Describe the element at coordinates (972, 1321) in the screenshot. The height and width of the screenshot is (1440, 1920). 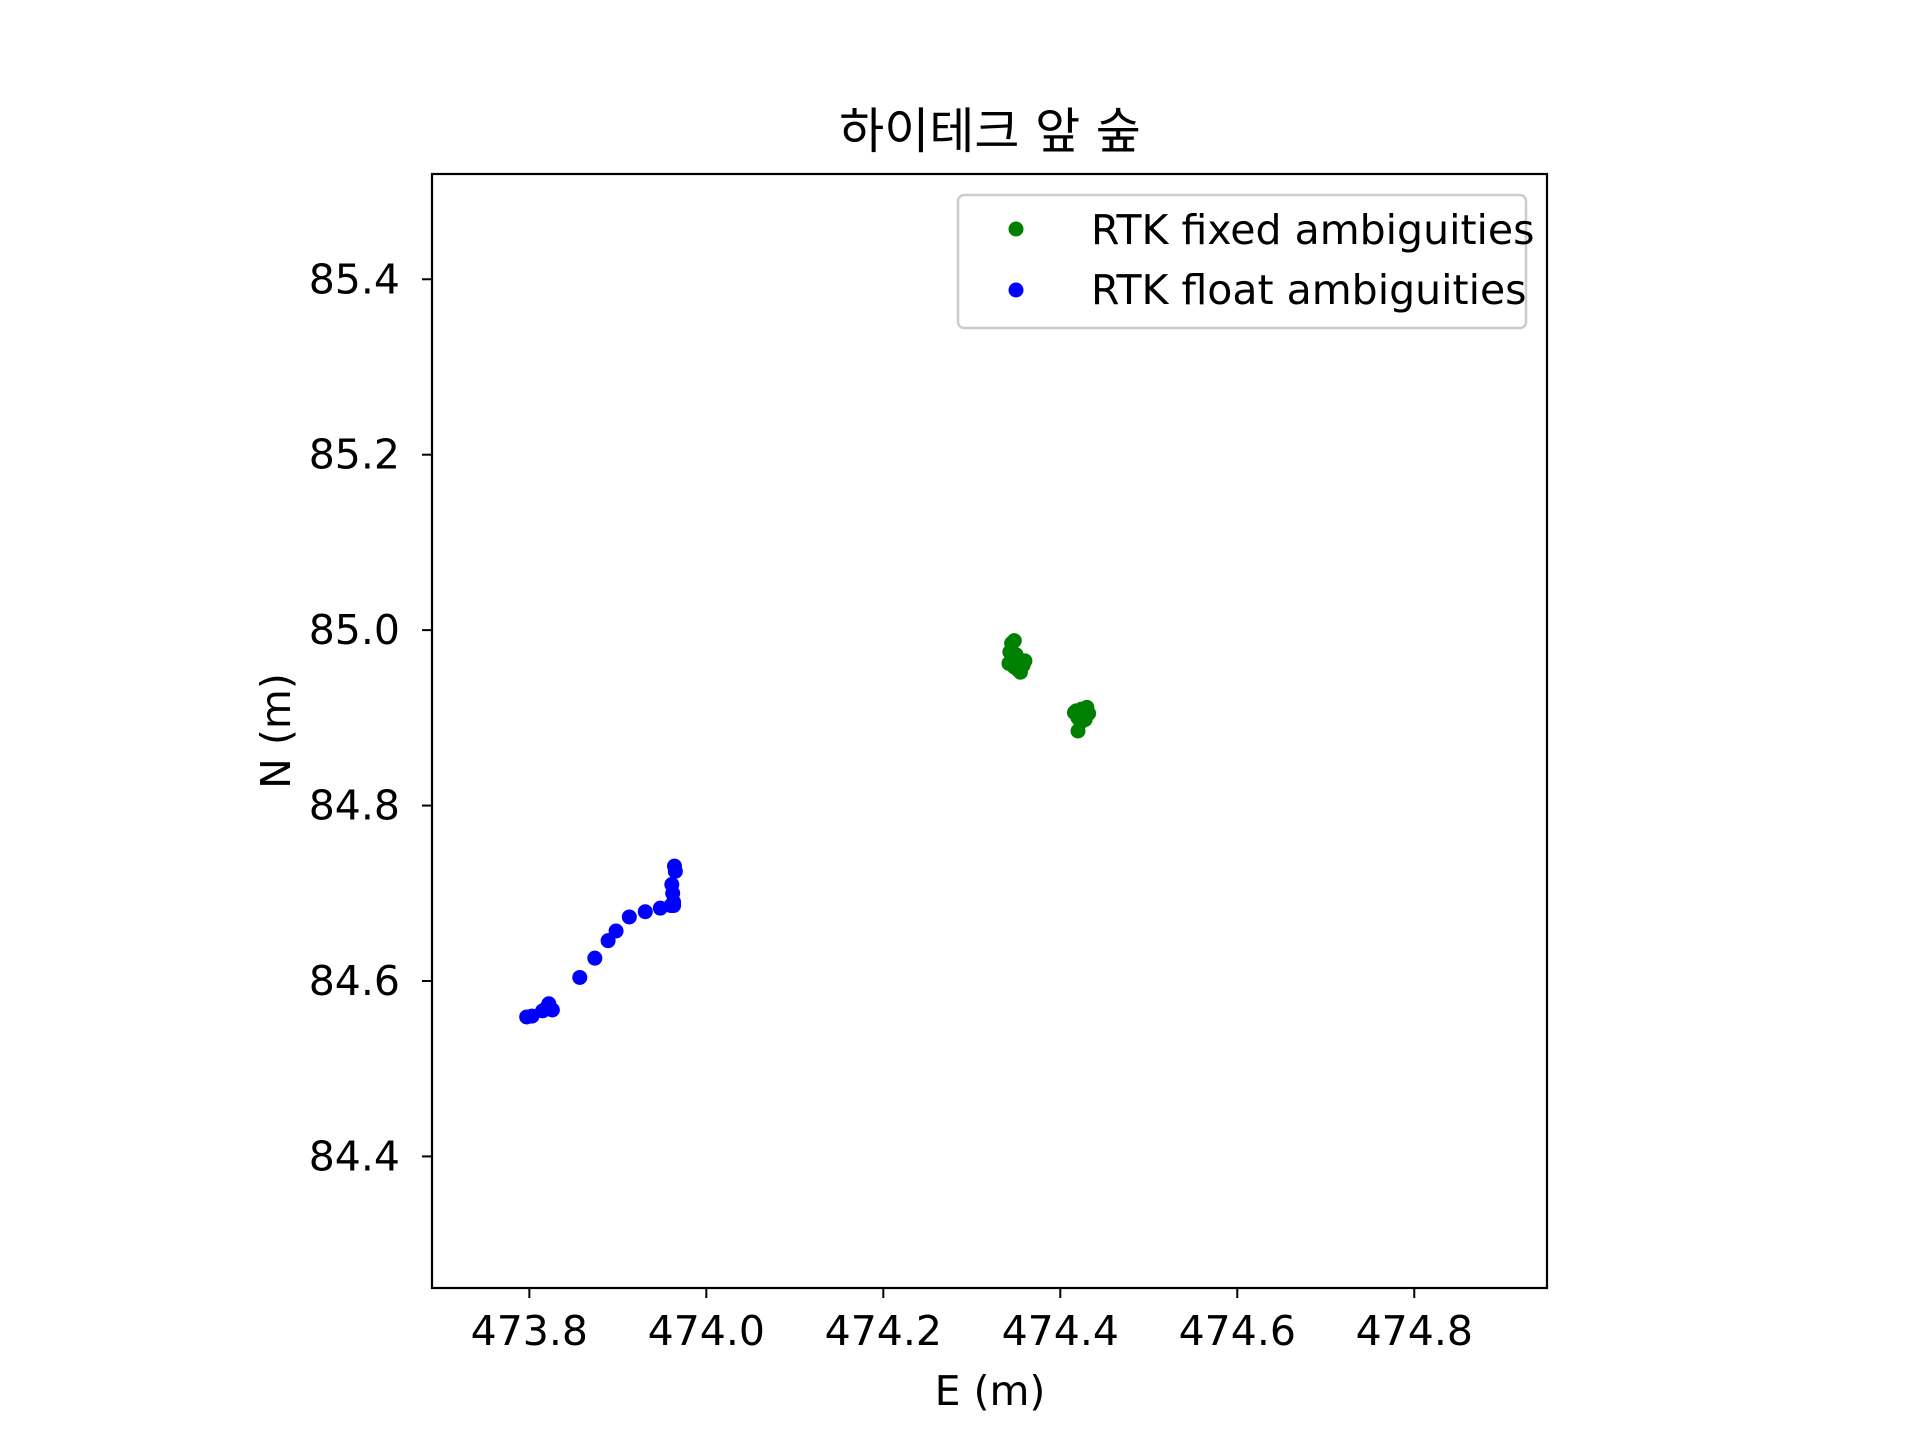
I see `x-axis-ticks: 473.8 474.0 474.2 474.4 474.6 474.8` at that location.